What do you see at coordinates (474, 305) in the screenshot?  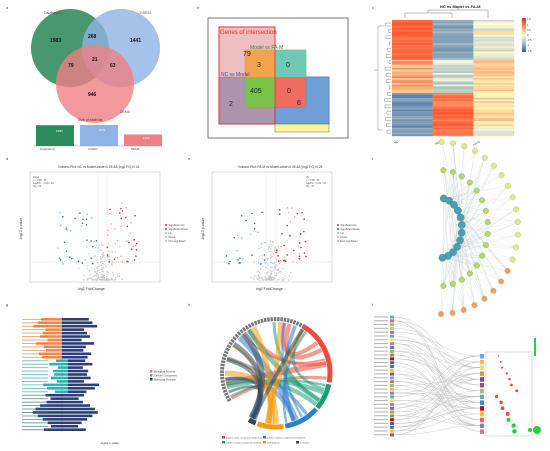 I see `node-outer` at bounding box center [474, 305].